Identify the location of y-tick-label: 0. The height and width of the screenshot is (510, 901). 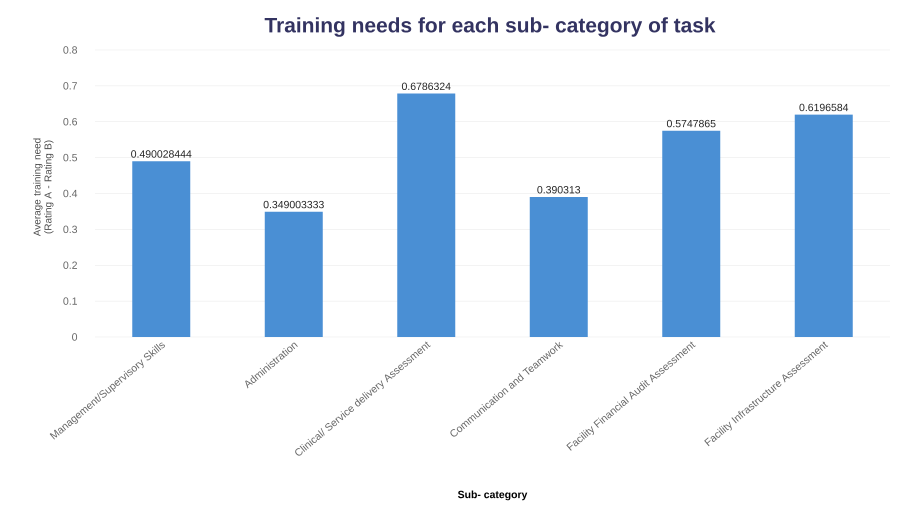
(75, 337).